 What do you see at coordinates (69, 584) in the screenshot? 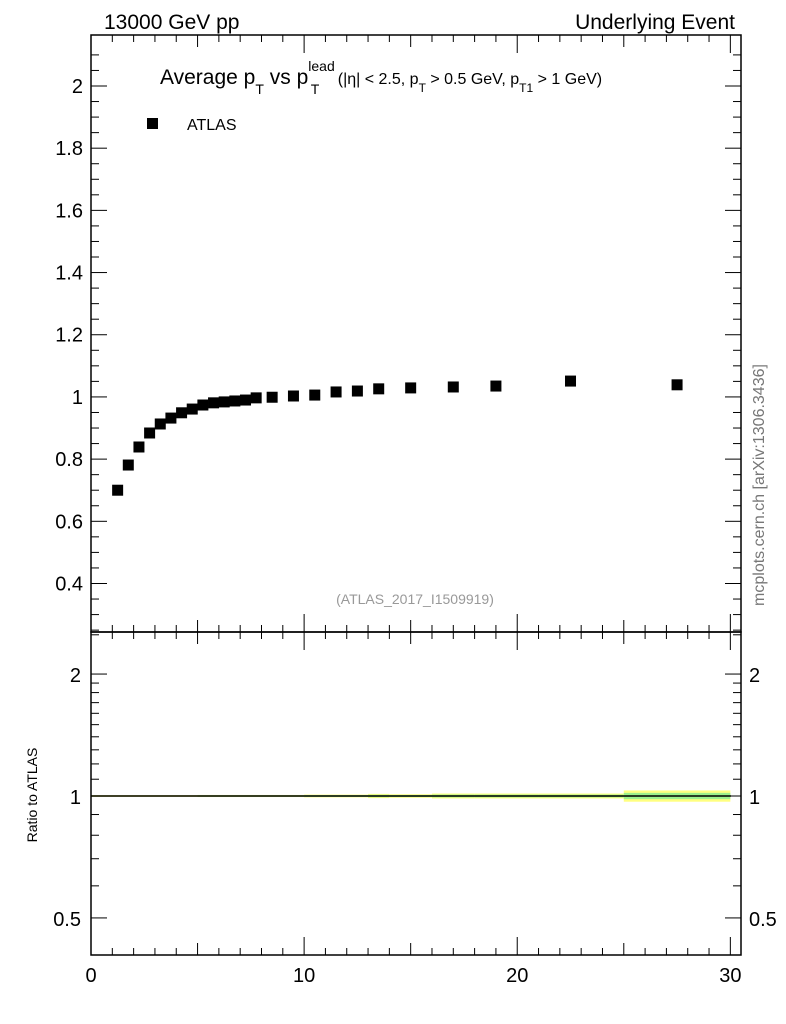
I see `y-tick-label: 0.4` at bounding box center [69, 584].